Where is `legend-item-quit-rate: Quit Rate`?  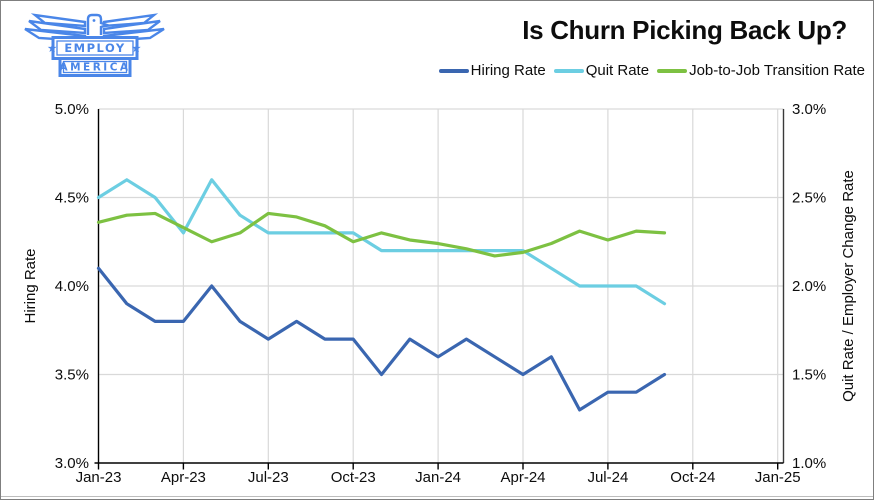 legend-item-quit-rate: Quit Rate is located at coordinates (601, 70).